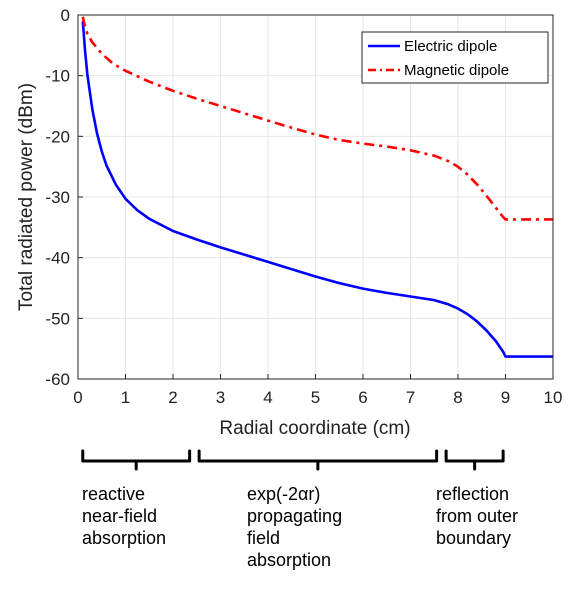  What do you see at coordinates (57, 197) in the screenshot?
I see `y-tick-label: -30` at bounding box center [57, 197].